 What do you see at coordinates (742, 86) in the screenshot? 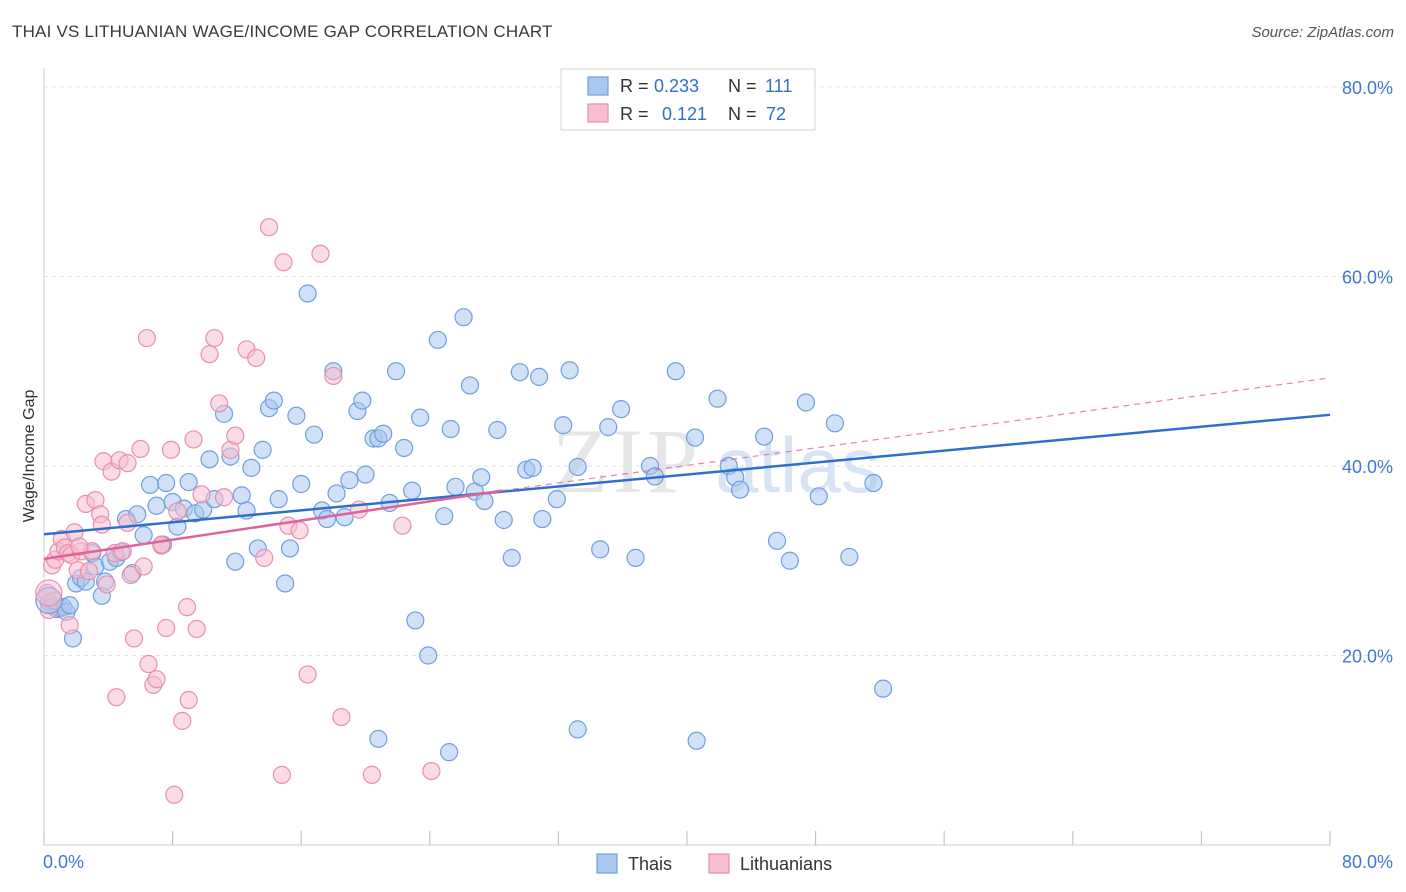
I see `stats-n-label-thai: N =` at bounding box center [742, 86].